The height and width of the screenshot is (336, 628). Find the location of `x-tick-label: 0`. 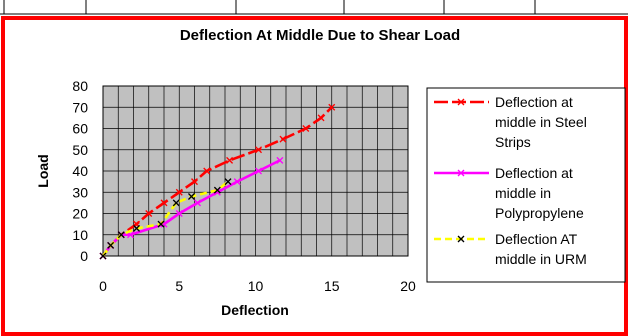

x-tick-label: 0 is located at coordinates (103, 286).